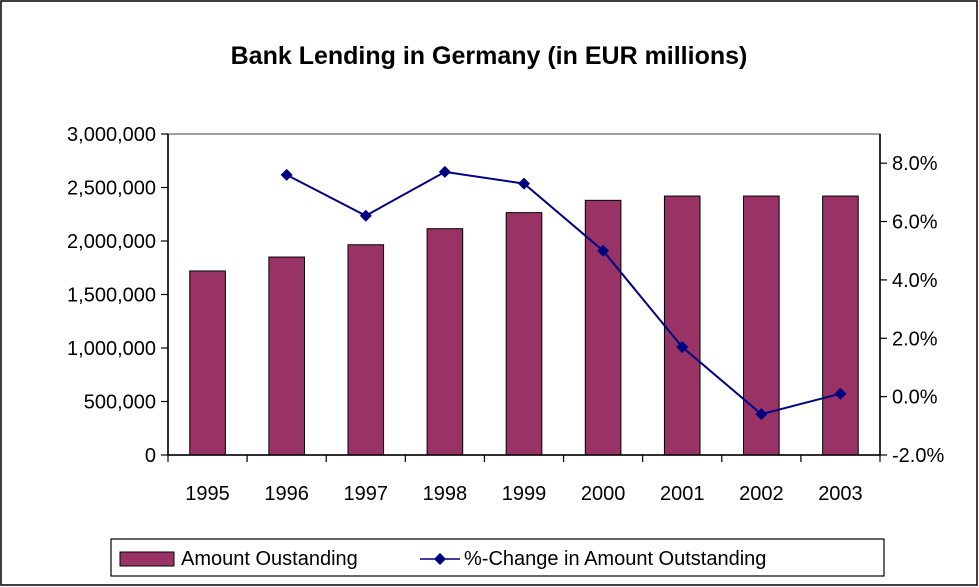  I want to click on left-tick-label: 3,000,000, so click(111, 135).